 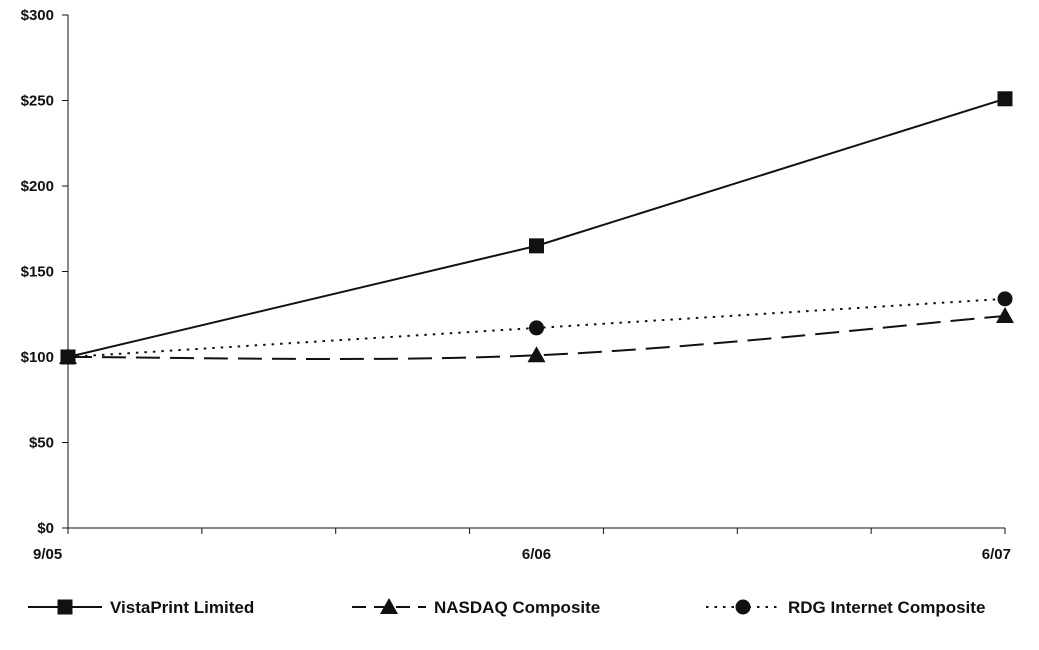 I want to click on y-axis-ticks: $0 $50 $100 $150 $200 $250 $300, so click(x=44, y=272).